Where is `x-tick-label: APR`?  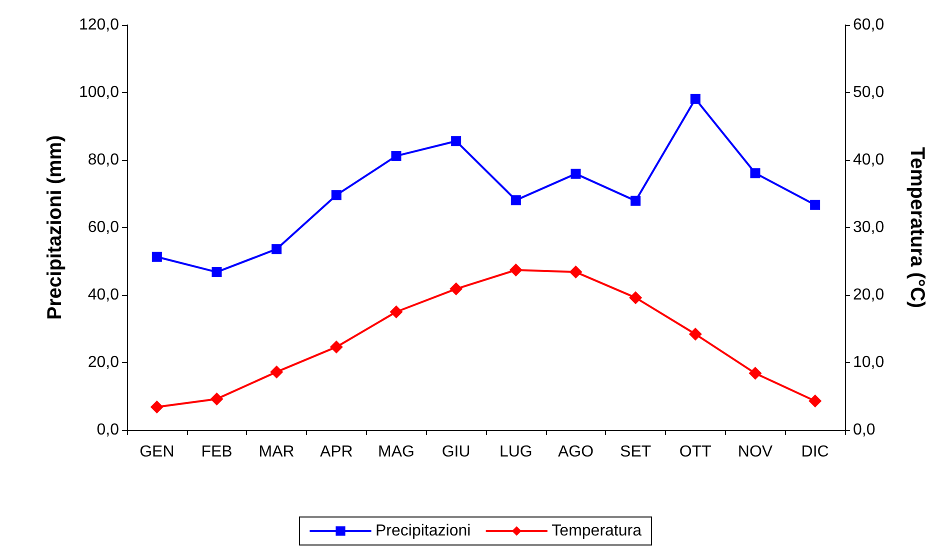
x-tick-label: APR is located at coordinates (336, 452).